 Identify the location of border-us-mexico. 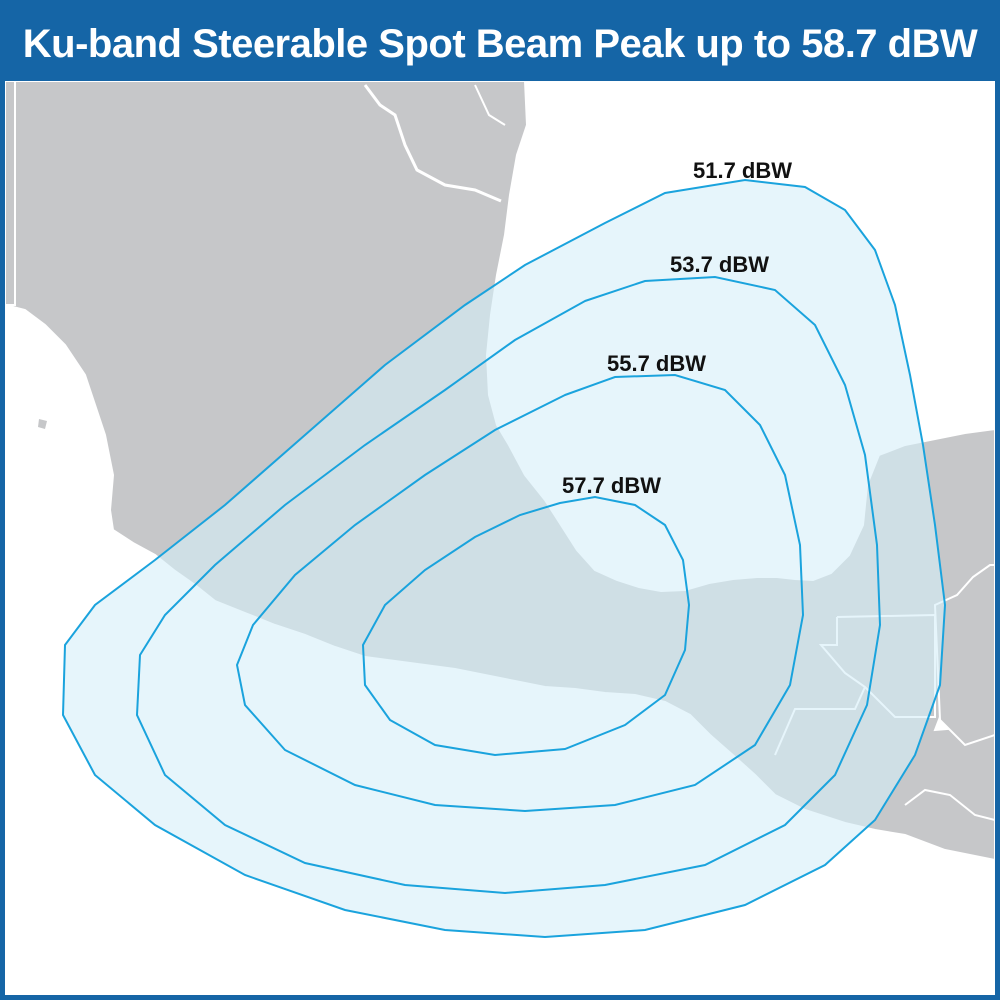
(432, 143).